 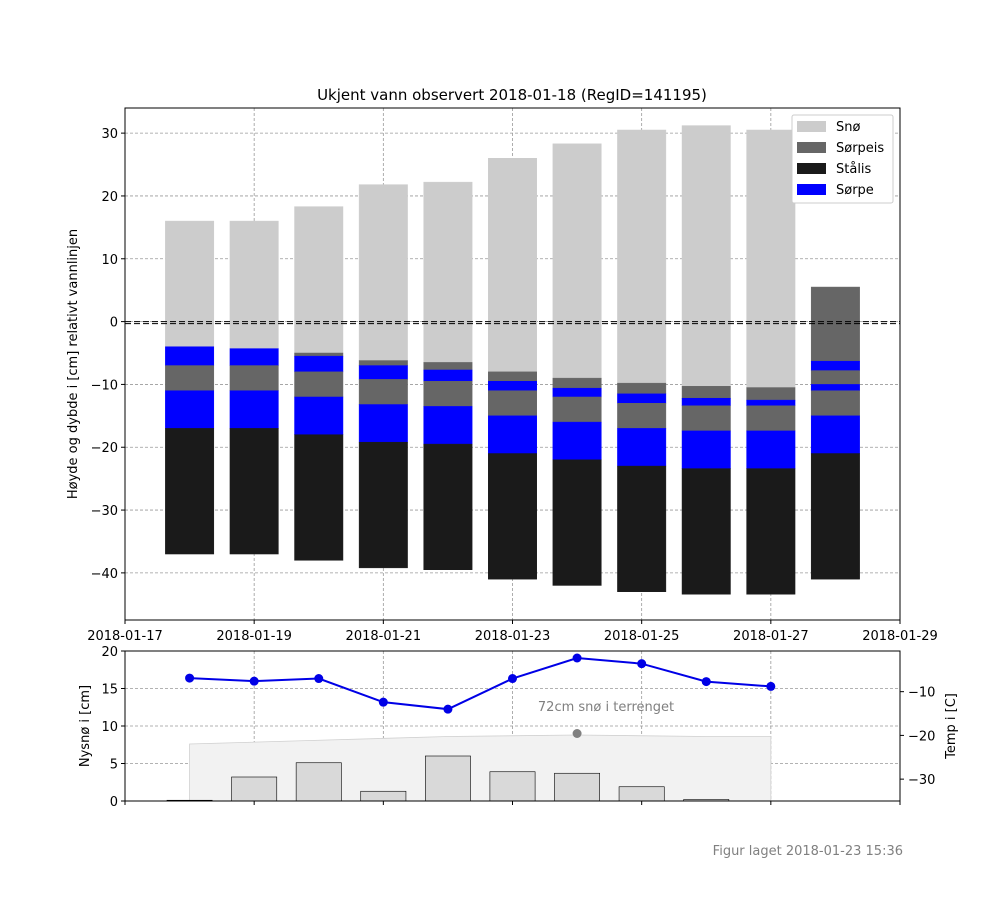 I want to click on sub-y-tick-label: 20, so click(x=109, y=652).